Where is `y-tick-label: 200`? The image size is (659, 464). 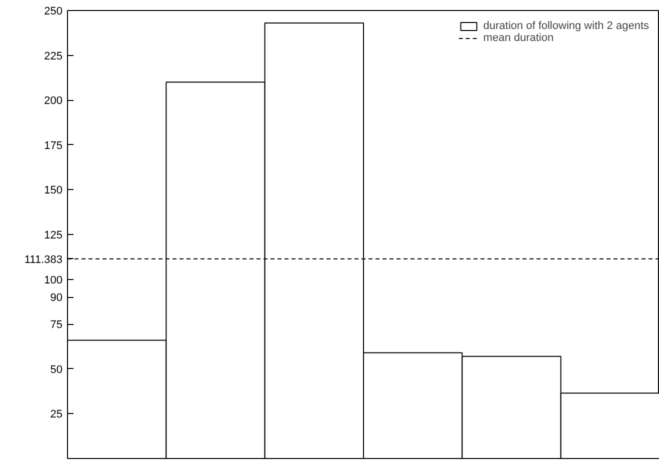
y-tick-label: 200 is located at coordinates (53, 101).